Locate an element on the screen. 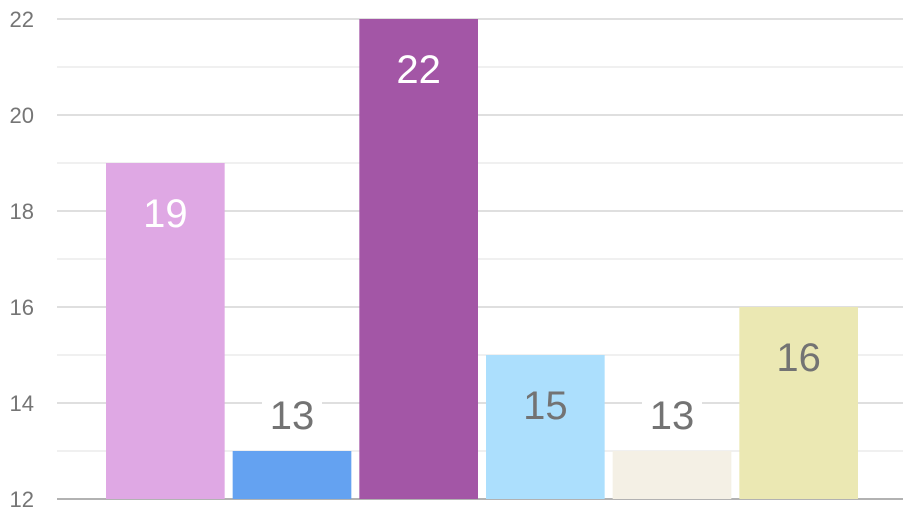 This screenshot has width=903, height=516. data-label: 16 is located at coordinates (798, 358).